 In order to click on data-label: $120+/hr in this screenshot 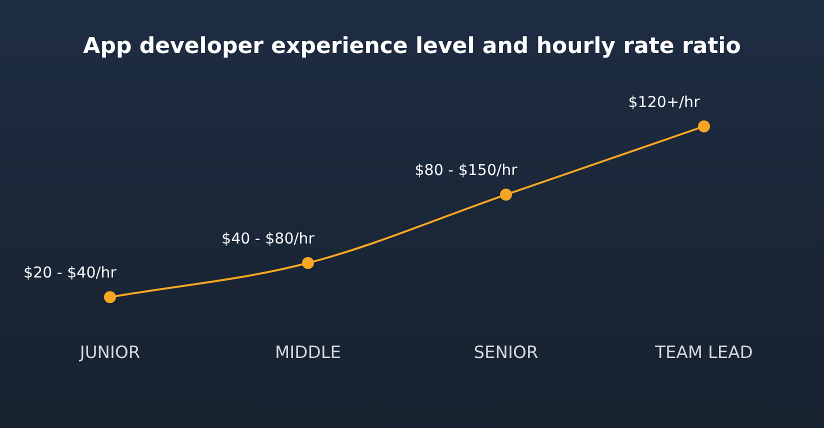, I will do `click(664, 101)`.